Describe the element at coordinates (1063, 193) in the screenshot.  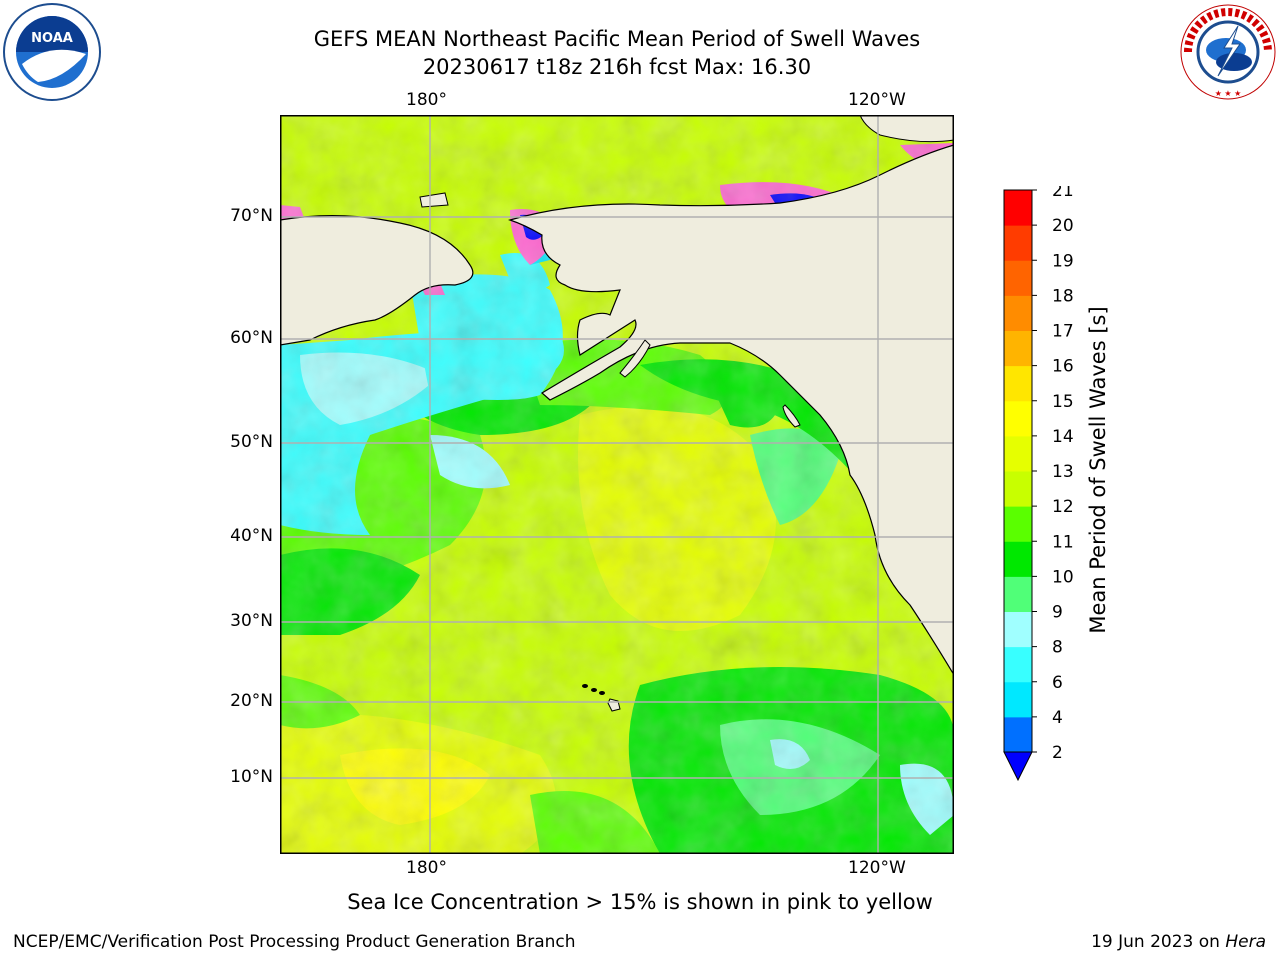
I see `colorbar-tick-label: 21` at that location.